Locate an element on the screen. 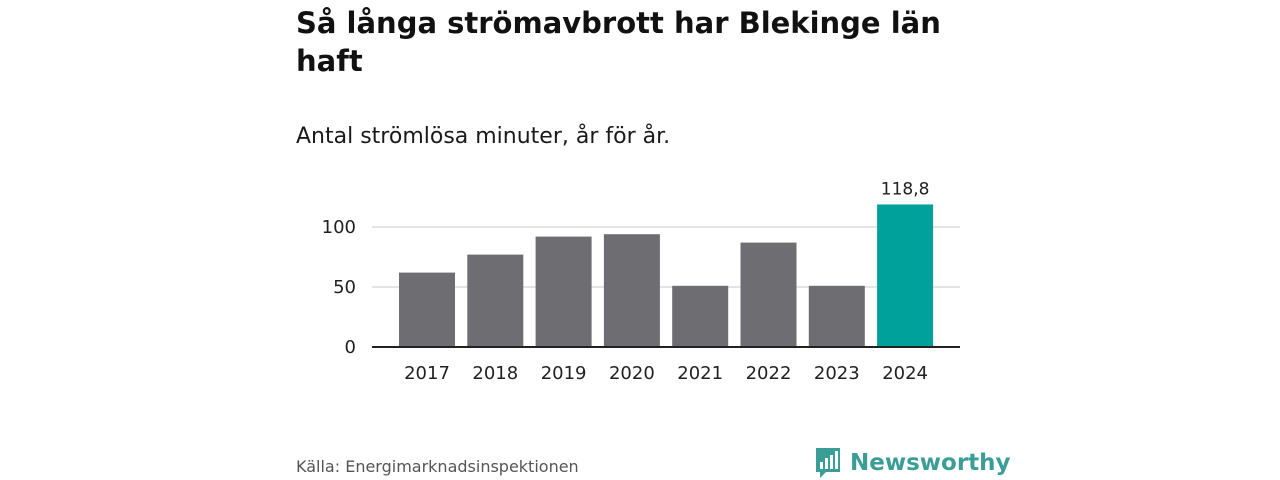  x-tick-label-2022: 2022 is located at coordinates (769, 373).